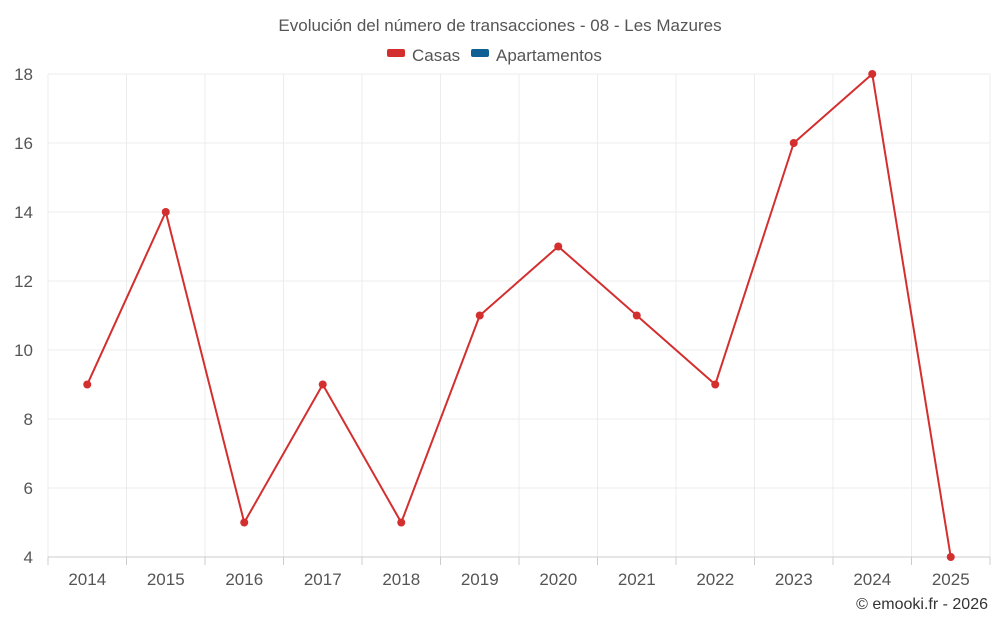  I want to click on x-tick-label: 2024, so click(872, 579).